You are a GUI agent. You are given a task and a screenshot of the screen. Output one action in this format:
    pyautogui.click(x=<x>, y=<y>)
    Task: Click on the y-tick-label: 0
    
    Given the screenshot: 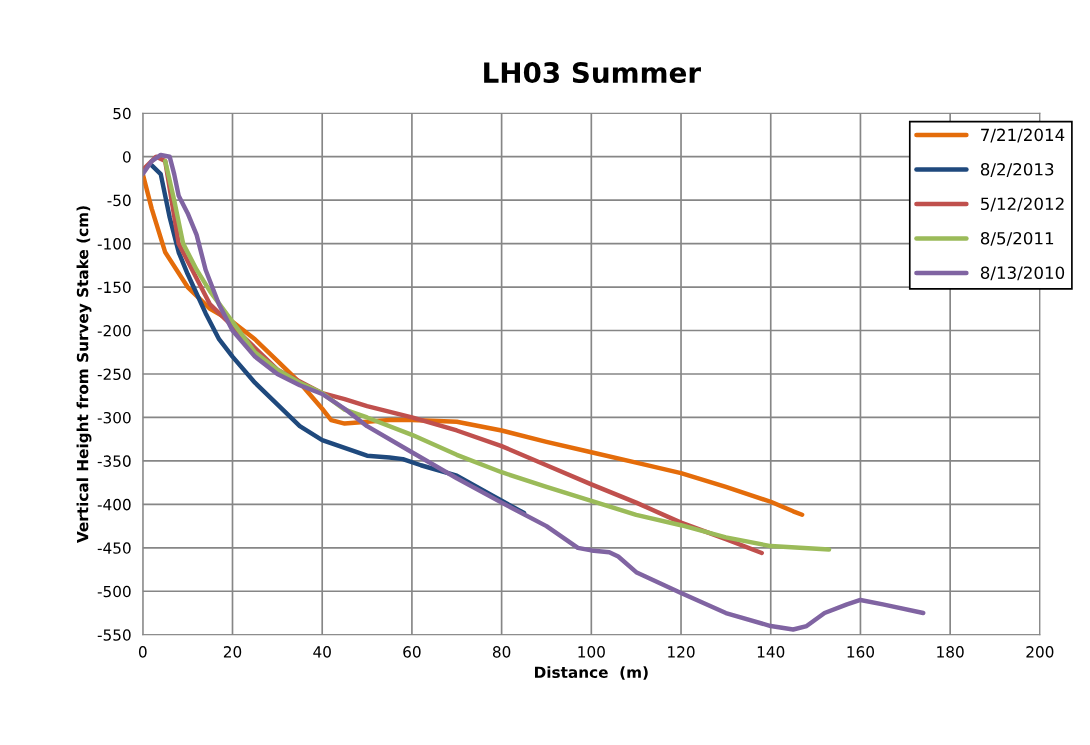 What is the action you would take?
    pyautogui.click(x=126, y=157)
    